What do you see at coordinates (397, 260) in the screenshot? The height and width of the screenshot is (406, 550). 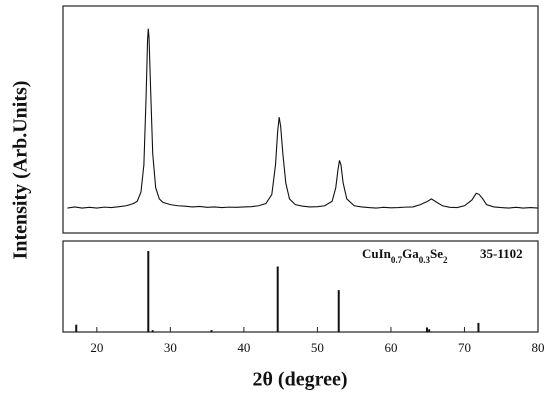 I see `phase-label-part: 0.7` at bounding box center [397, 260].